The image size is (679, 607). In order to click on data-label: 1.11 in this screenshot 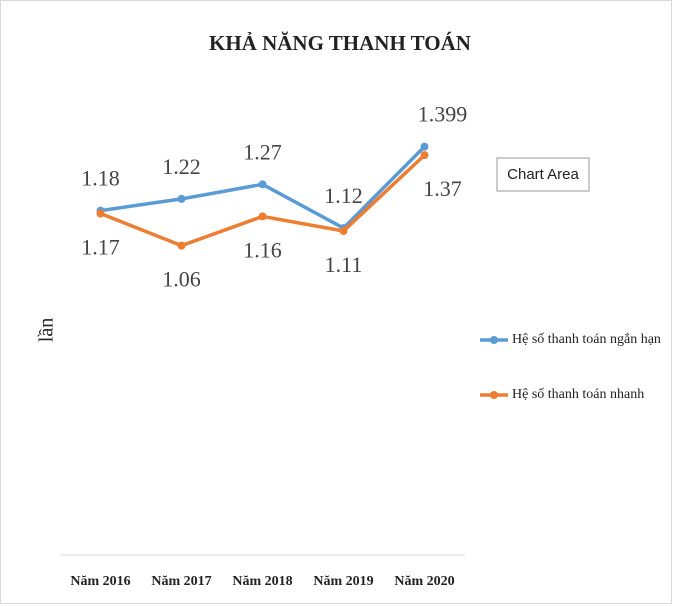, I will do `click(344, 264)`.